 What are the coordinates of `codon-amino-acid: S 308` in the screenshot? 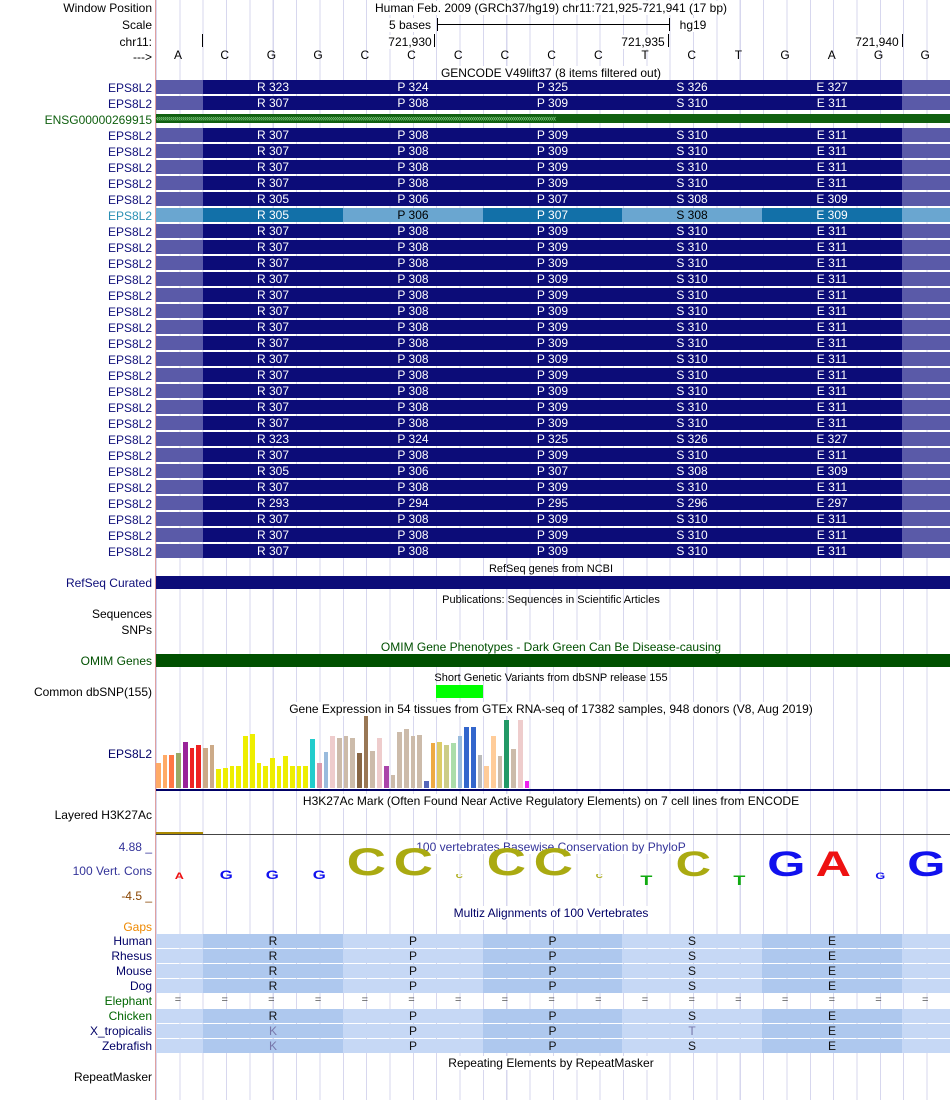 It's located at (692, 215).